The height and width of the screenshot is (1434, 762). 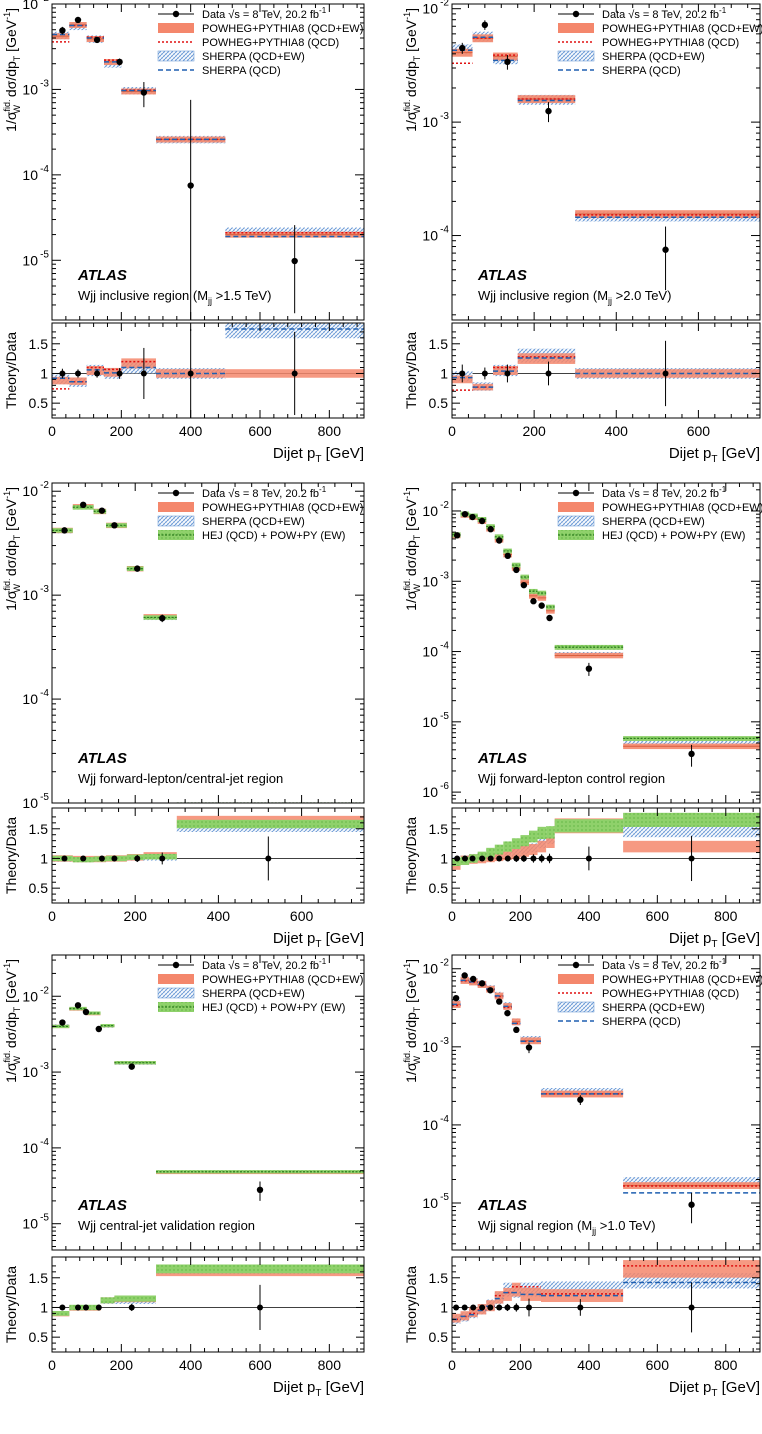 What do you see at coordinates (670, 43) in the screenshot?
I see `legend-label-powheg_qcd: POWHEG+PYTHIA8 (QCD)` at bounding box center [670, 43].